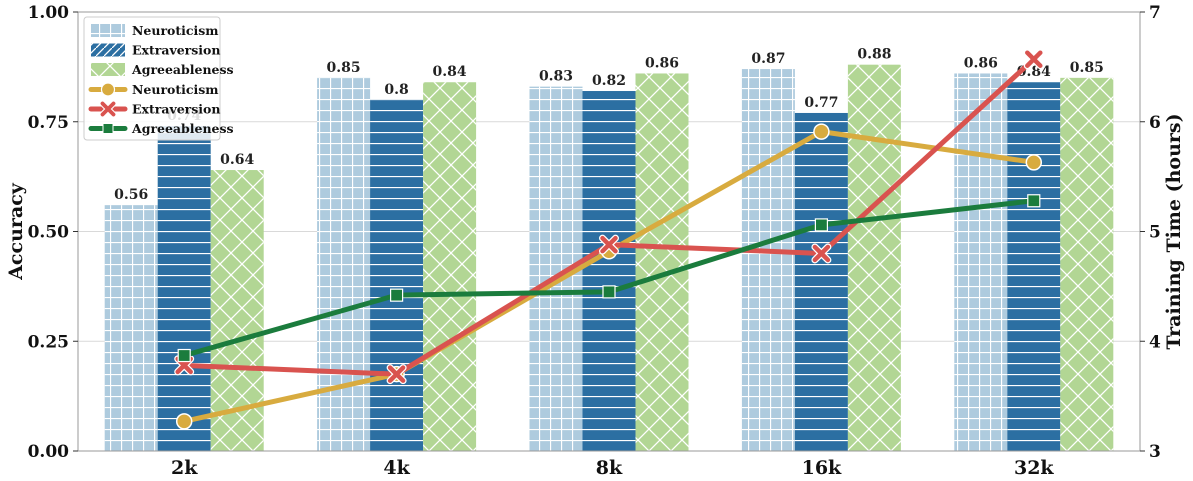 The image size is (1193, 481). What do you see at coordinates (821, 253) in the screenshot?
I see `marker-extraversion-16k` at bounding box center [821, 253].